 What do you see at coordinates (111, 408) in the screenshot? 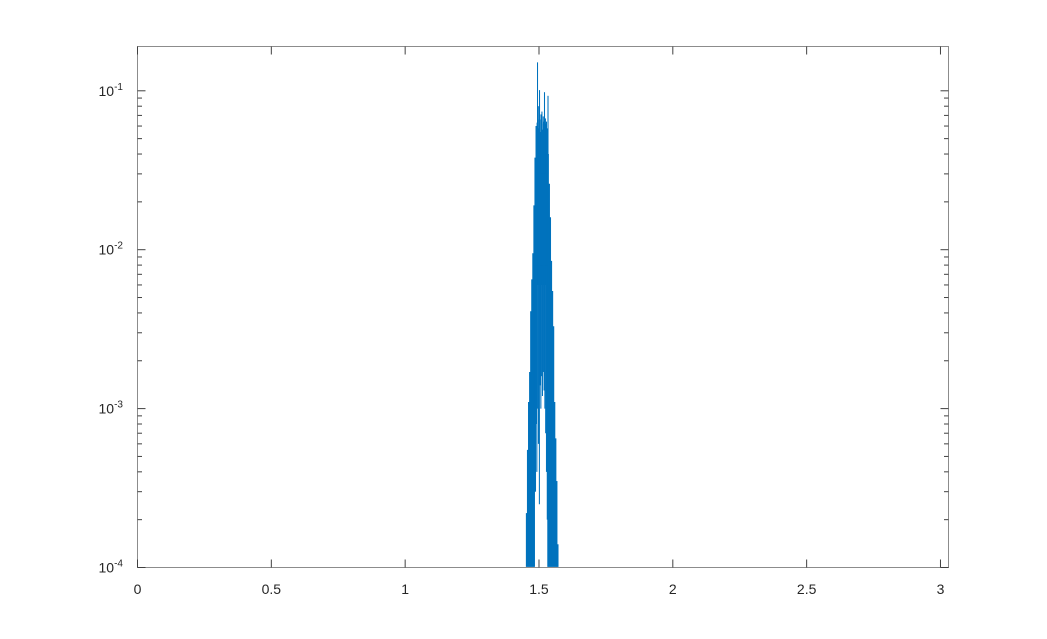
I see `y-tick-label: 10⁻³` at bounding box center [111, 408].